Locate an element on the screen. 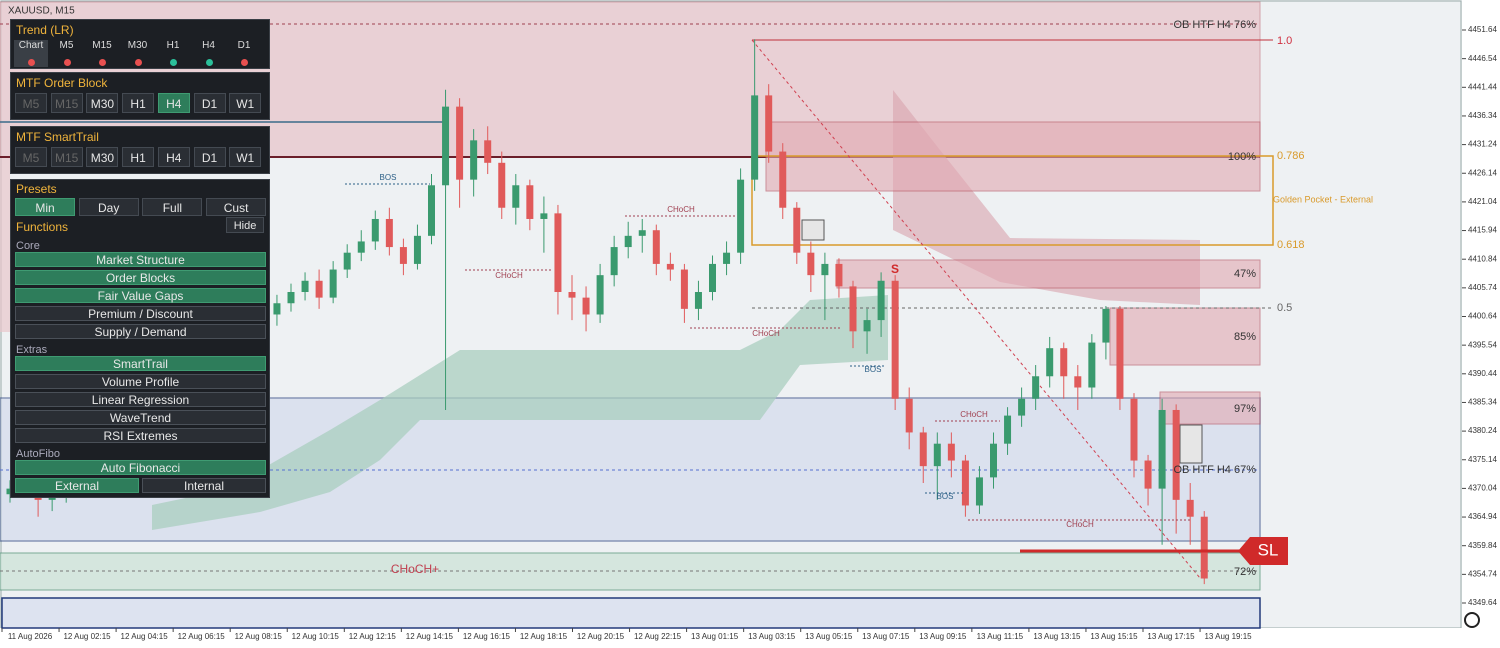 The width and height of the screenshot is (1500, 648). choch-plus: CHoCH+ is located at coordinates (415, 569).